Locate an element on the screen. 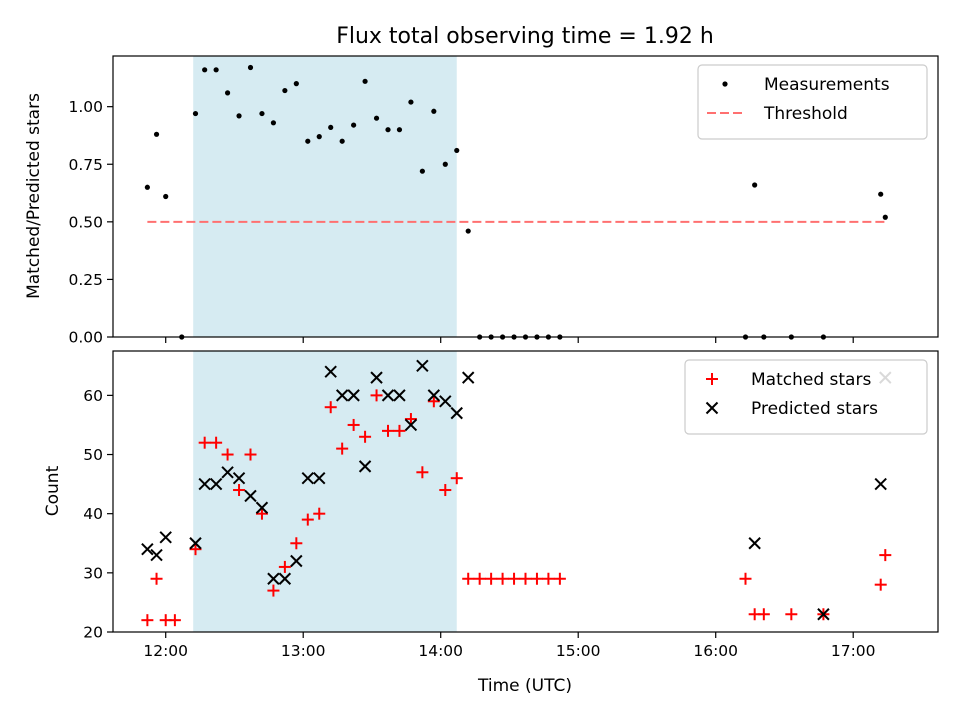 The height and width of the screenshot is (720, 960). xtick-label: 17:00 is located at coordinates (853, 651).